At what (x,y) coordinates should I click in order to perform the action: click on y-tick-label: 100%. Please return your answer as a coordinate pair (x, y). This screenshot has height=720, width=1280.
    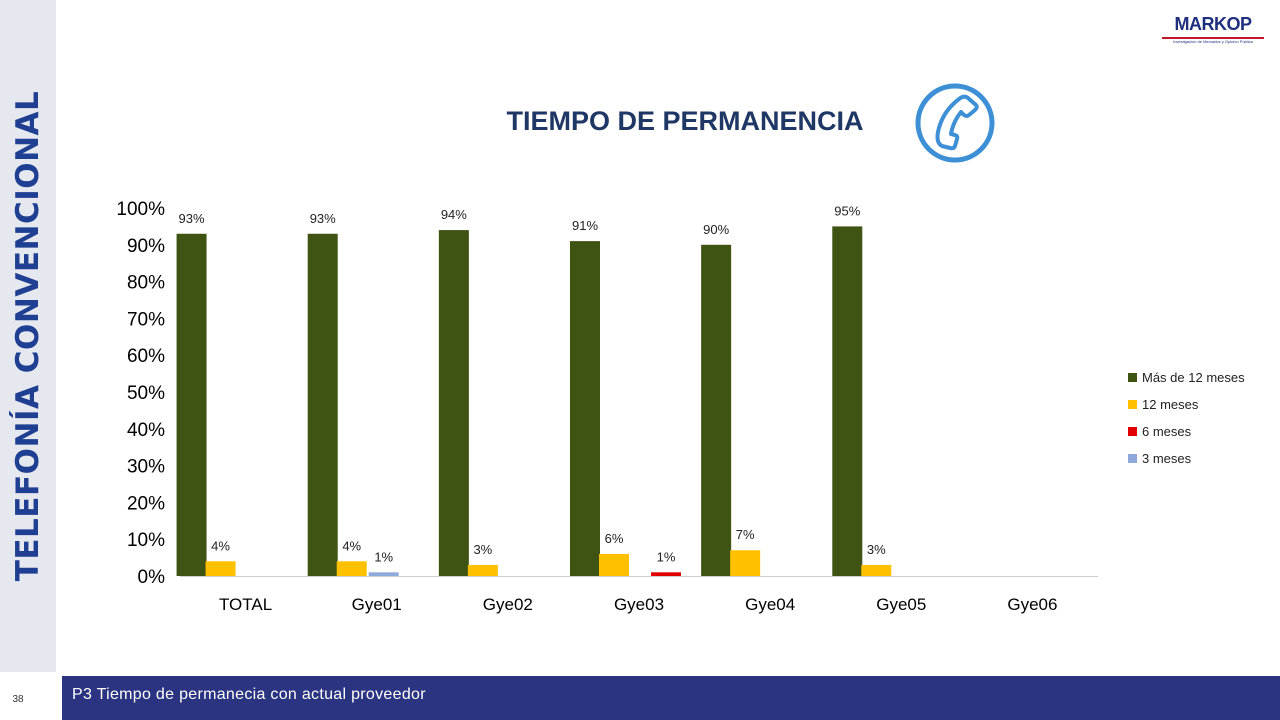
    Looking at the image, I should click on (140, 209).